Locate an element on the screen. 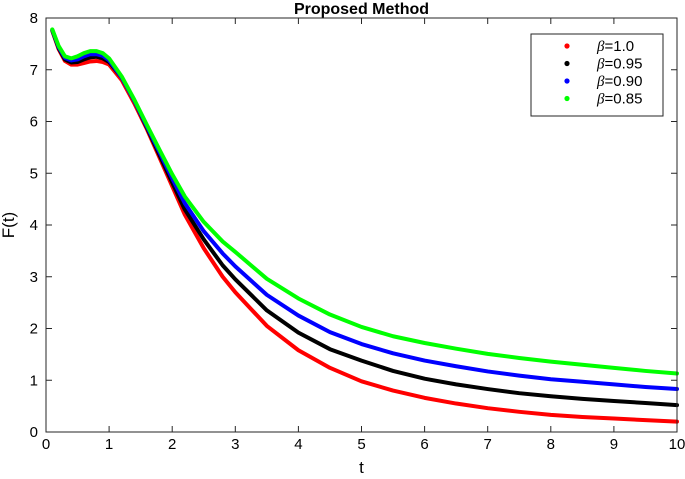 This screenshot has width=685, height=479. legend-box is located at coordinates (597, 75).